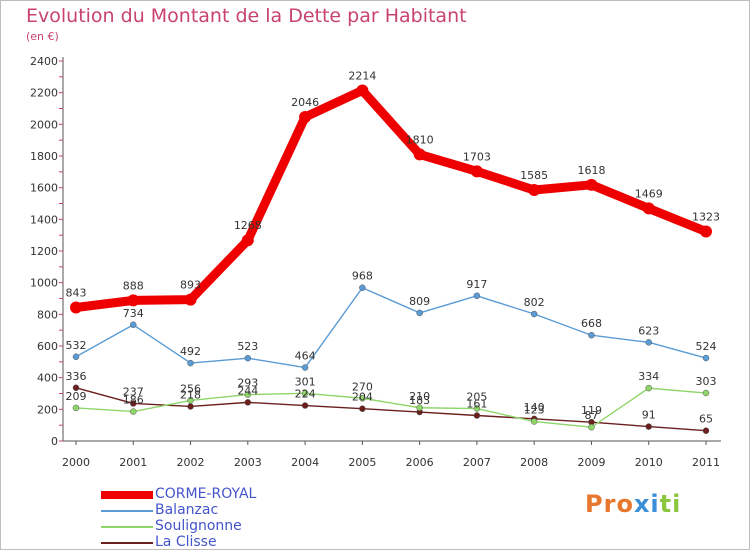 The width and height of the screenshot is (750, 551). I want to click on data-label: 205, so click(476, 397).